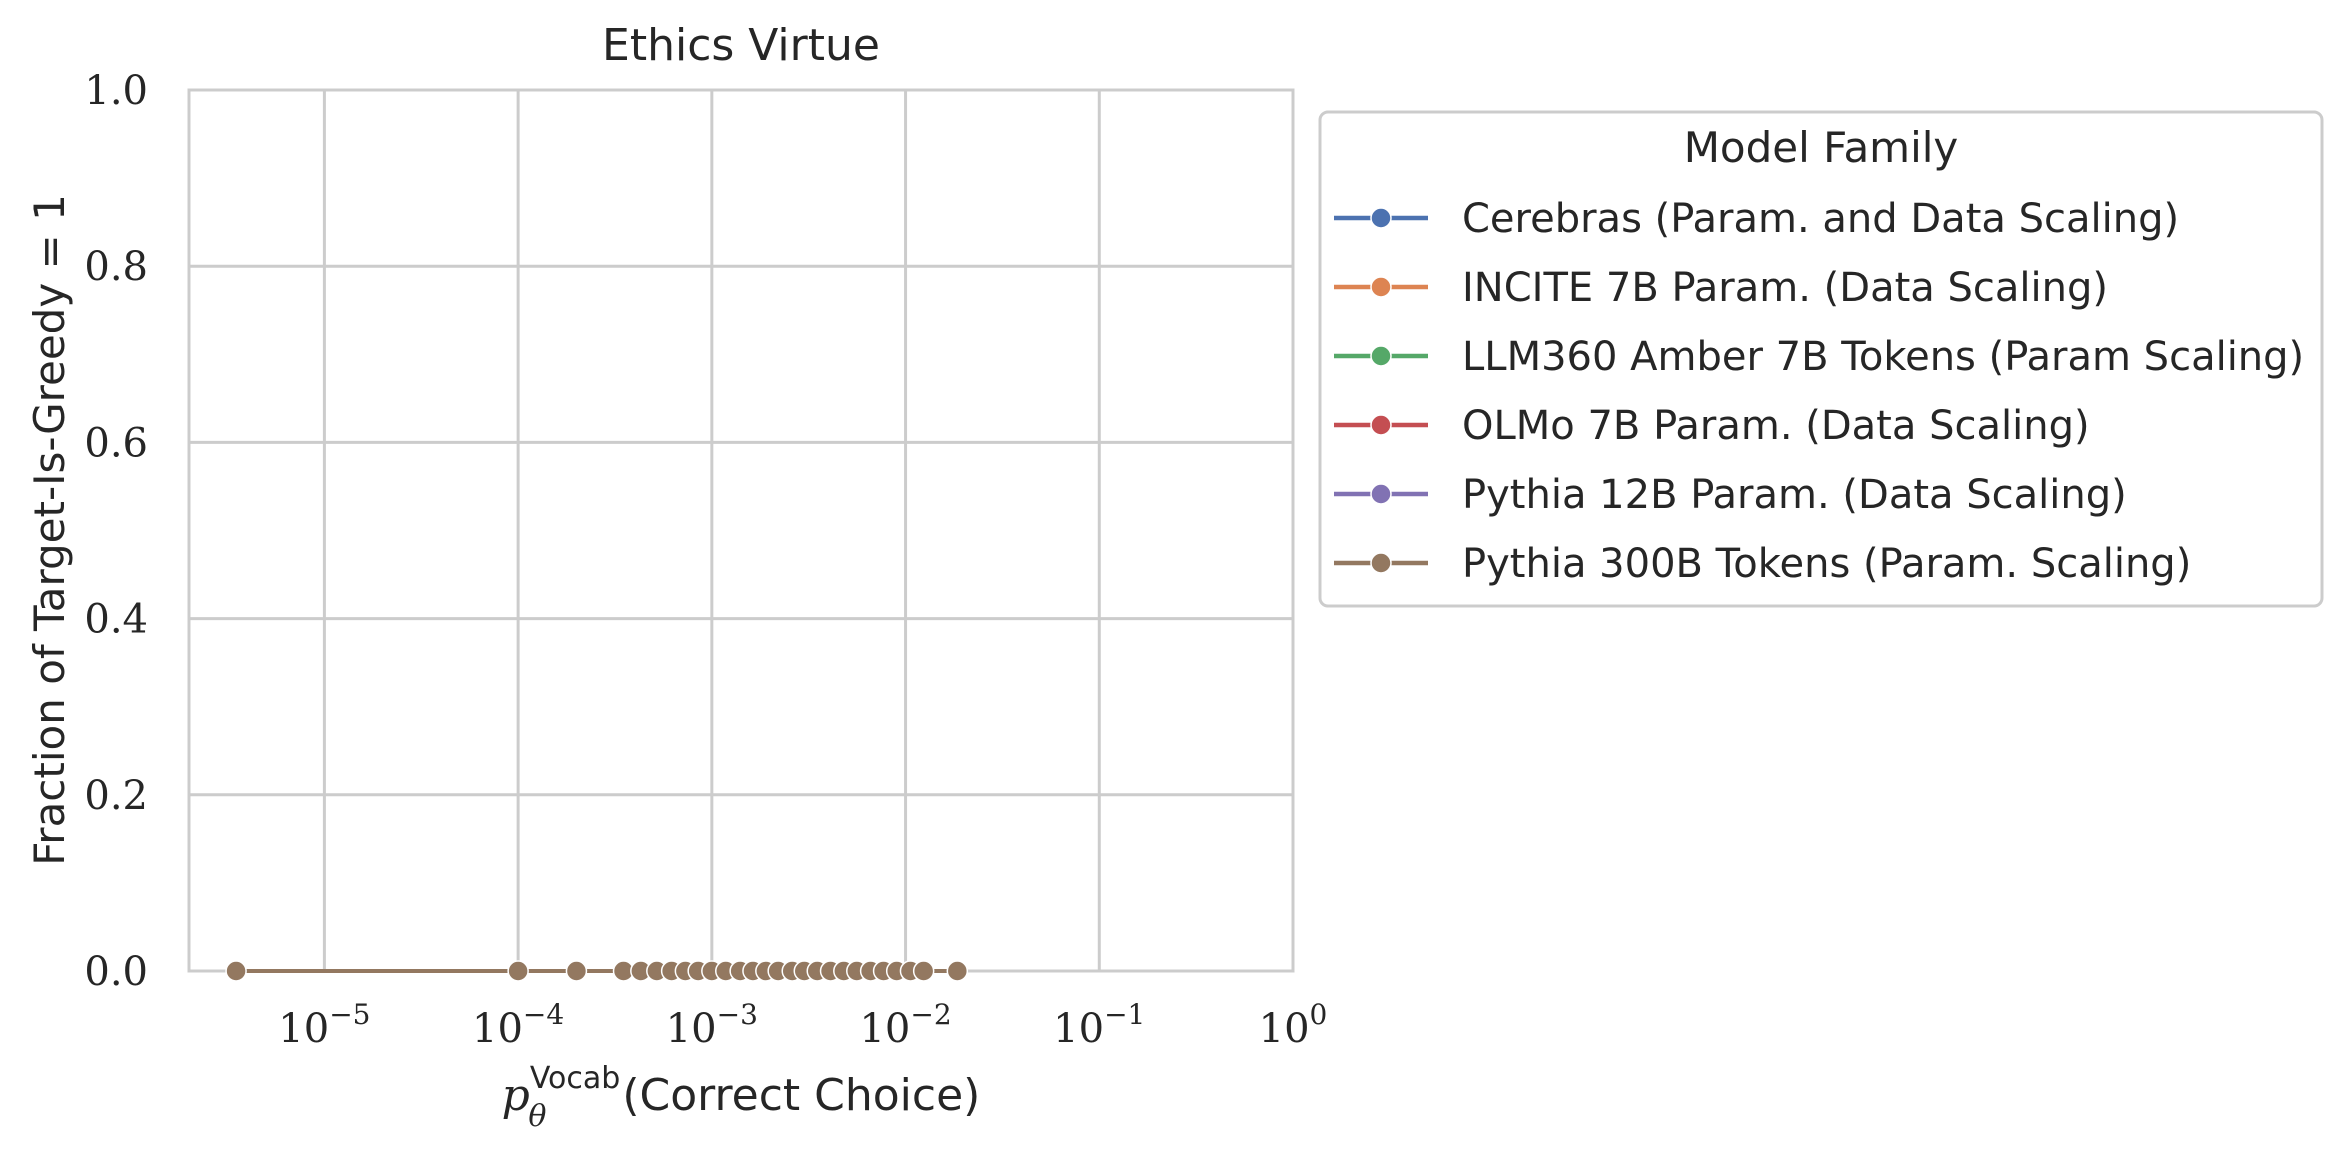  I want to click on legend-label-1: INCITE 7B Param. (Data Scaling), so click(1785, 288).